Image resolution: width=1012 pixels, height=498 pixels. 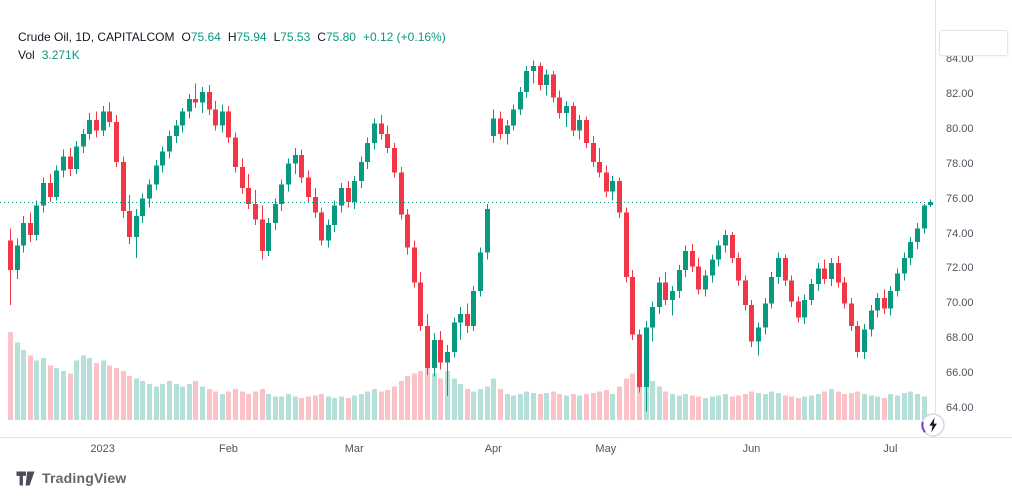 What do you see at coordinates (354, 449) in the screenshot?
I see `time-tick-label: Mar` at bounding box center [354, 449].